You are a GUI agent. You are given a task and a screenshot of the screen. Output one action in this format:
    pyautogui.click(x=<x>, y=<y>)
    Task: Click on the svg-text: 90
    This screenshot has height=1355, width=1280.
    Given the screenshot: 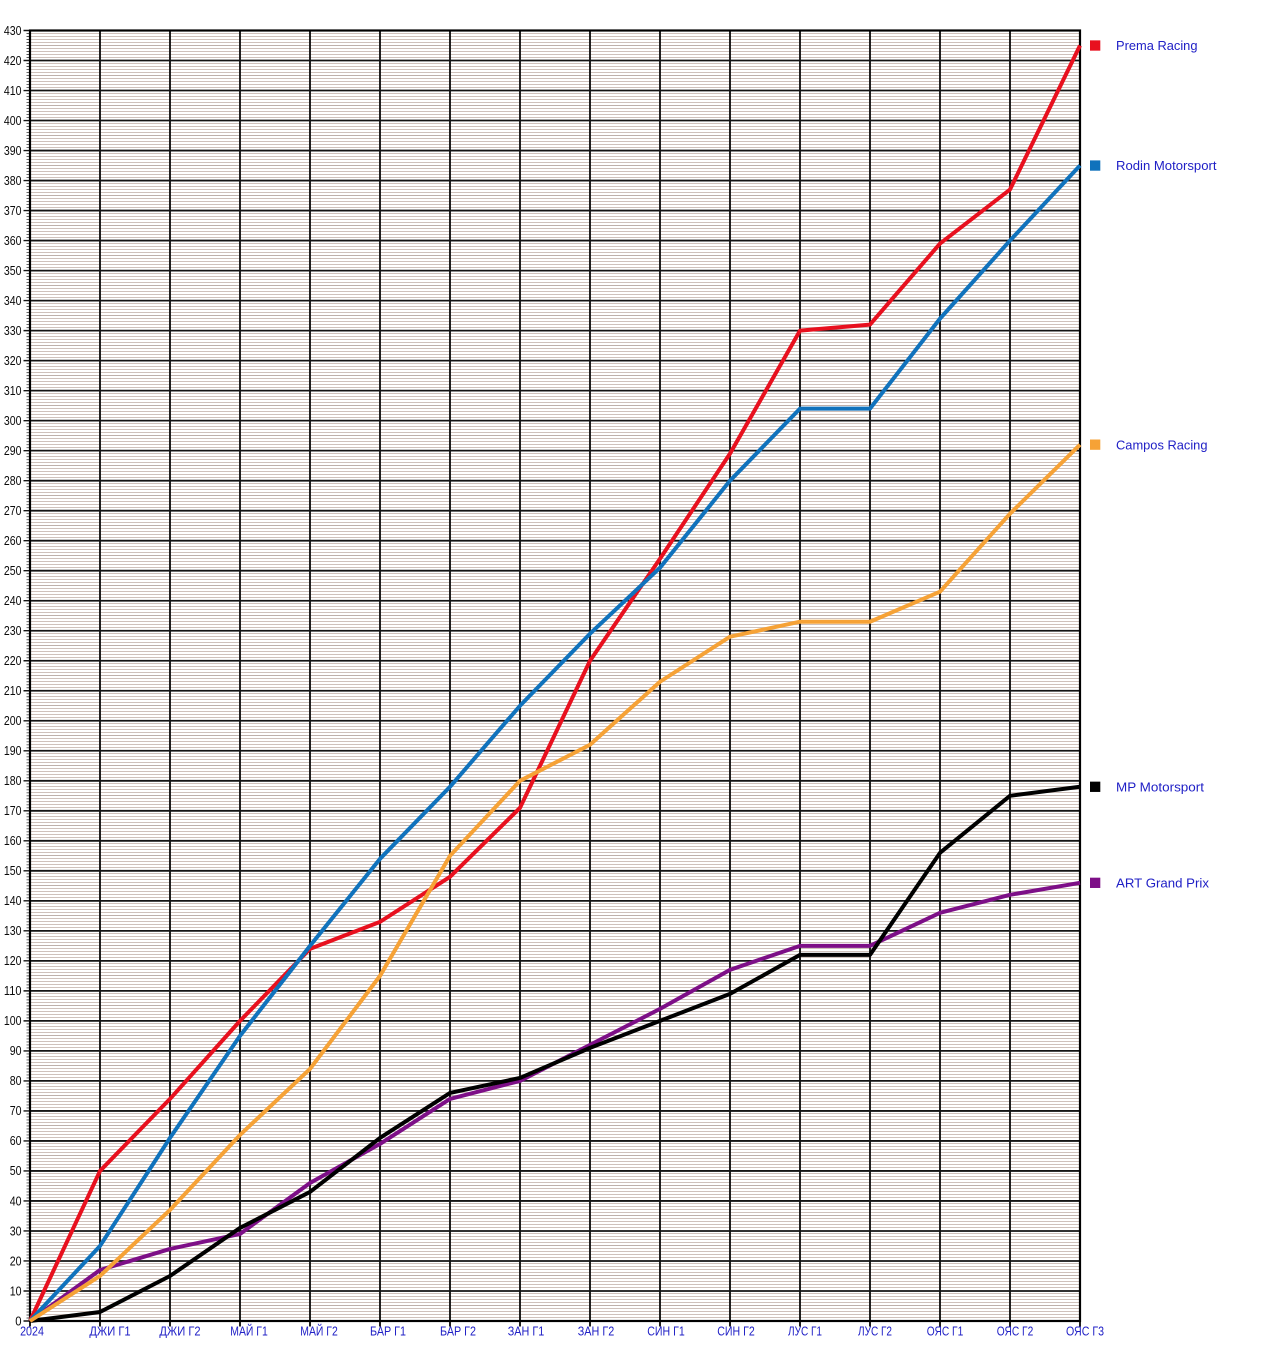 What is the action you would take?
    pyautogui.click(x=16, y=1051)
    